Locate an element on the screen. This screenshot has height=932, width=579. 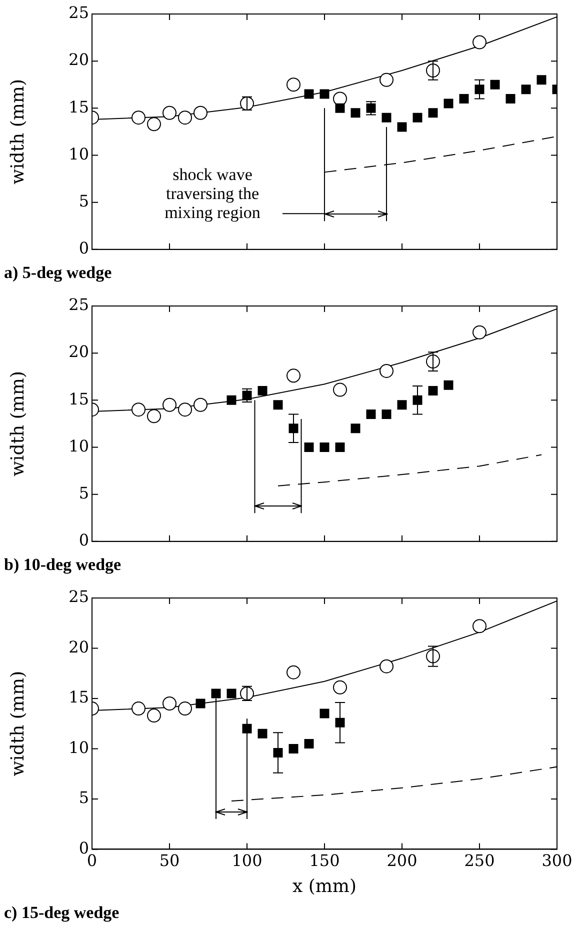
text: a) 5-deg wedge is located at coordinates (58, 273).